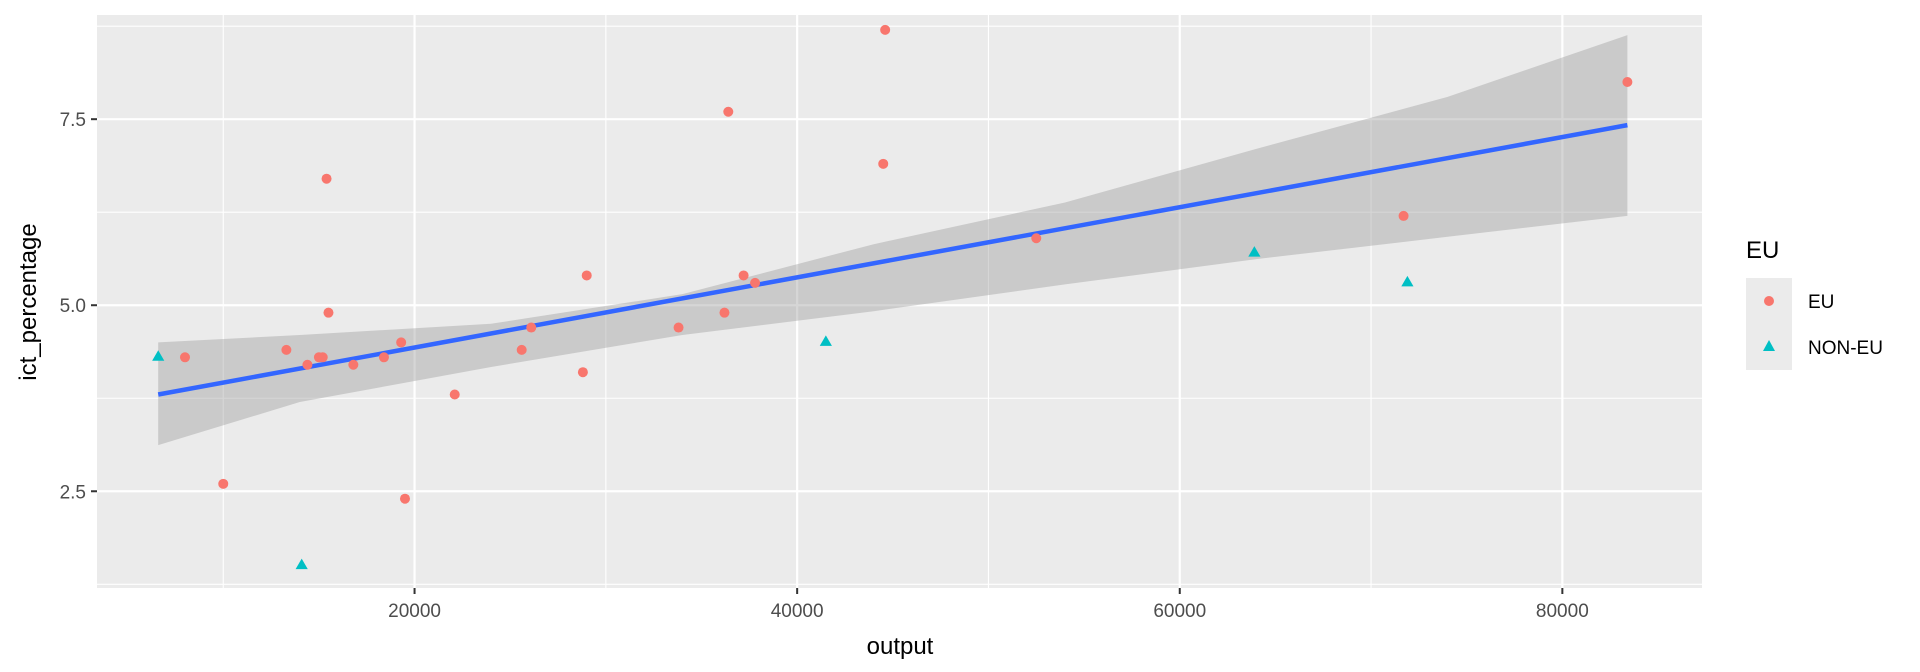  Describe the element at coordinates (1769, 301) in the screenshot. I see `legend-eu-marker-icon` at that location.